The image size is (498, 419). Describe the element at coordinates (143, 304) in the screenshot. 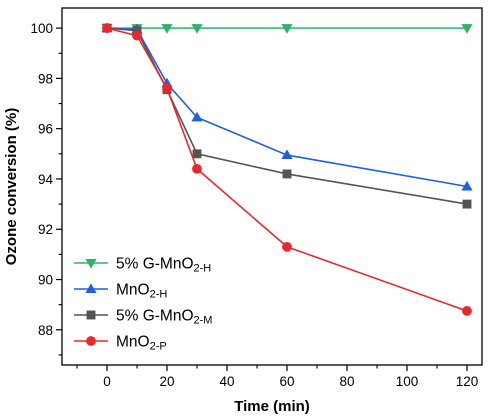

I see `legend: 5% G-MnO2-H MnO2-H 5% G-MnO2-M MnO2-P` at that location.